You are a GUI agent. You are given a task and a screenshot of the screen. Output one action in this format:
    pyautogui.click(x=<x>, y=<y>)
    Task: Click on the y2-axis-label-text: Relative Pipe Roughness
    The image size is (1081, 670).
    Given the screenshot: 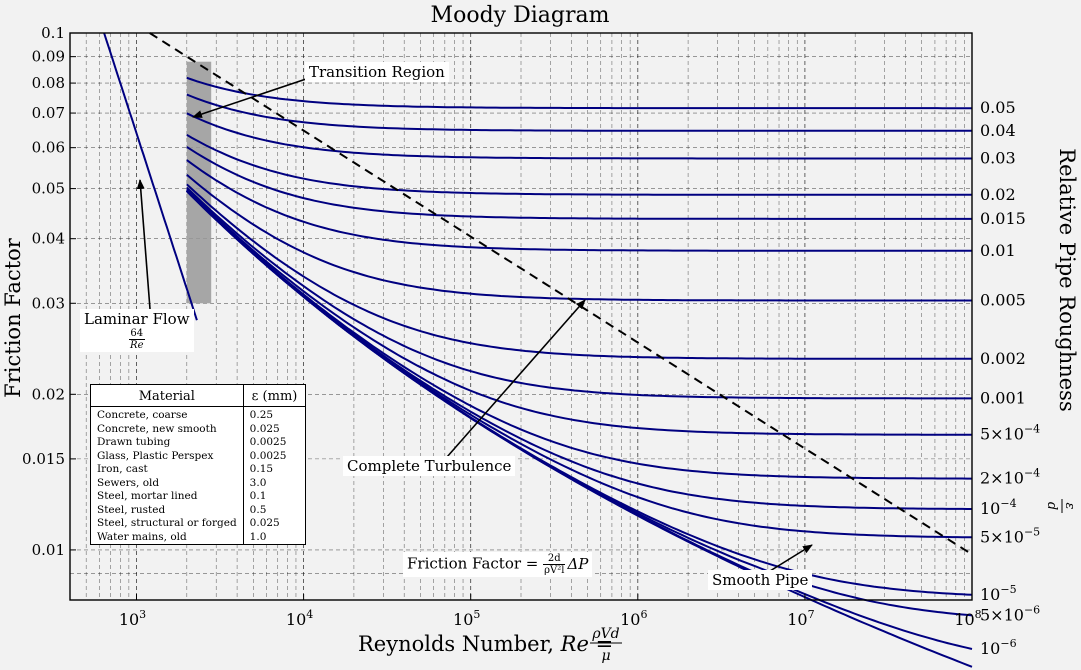 What is the action you would take?
    pyautogui.click(x=1067, y=279)
    